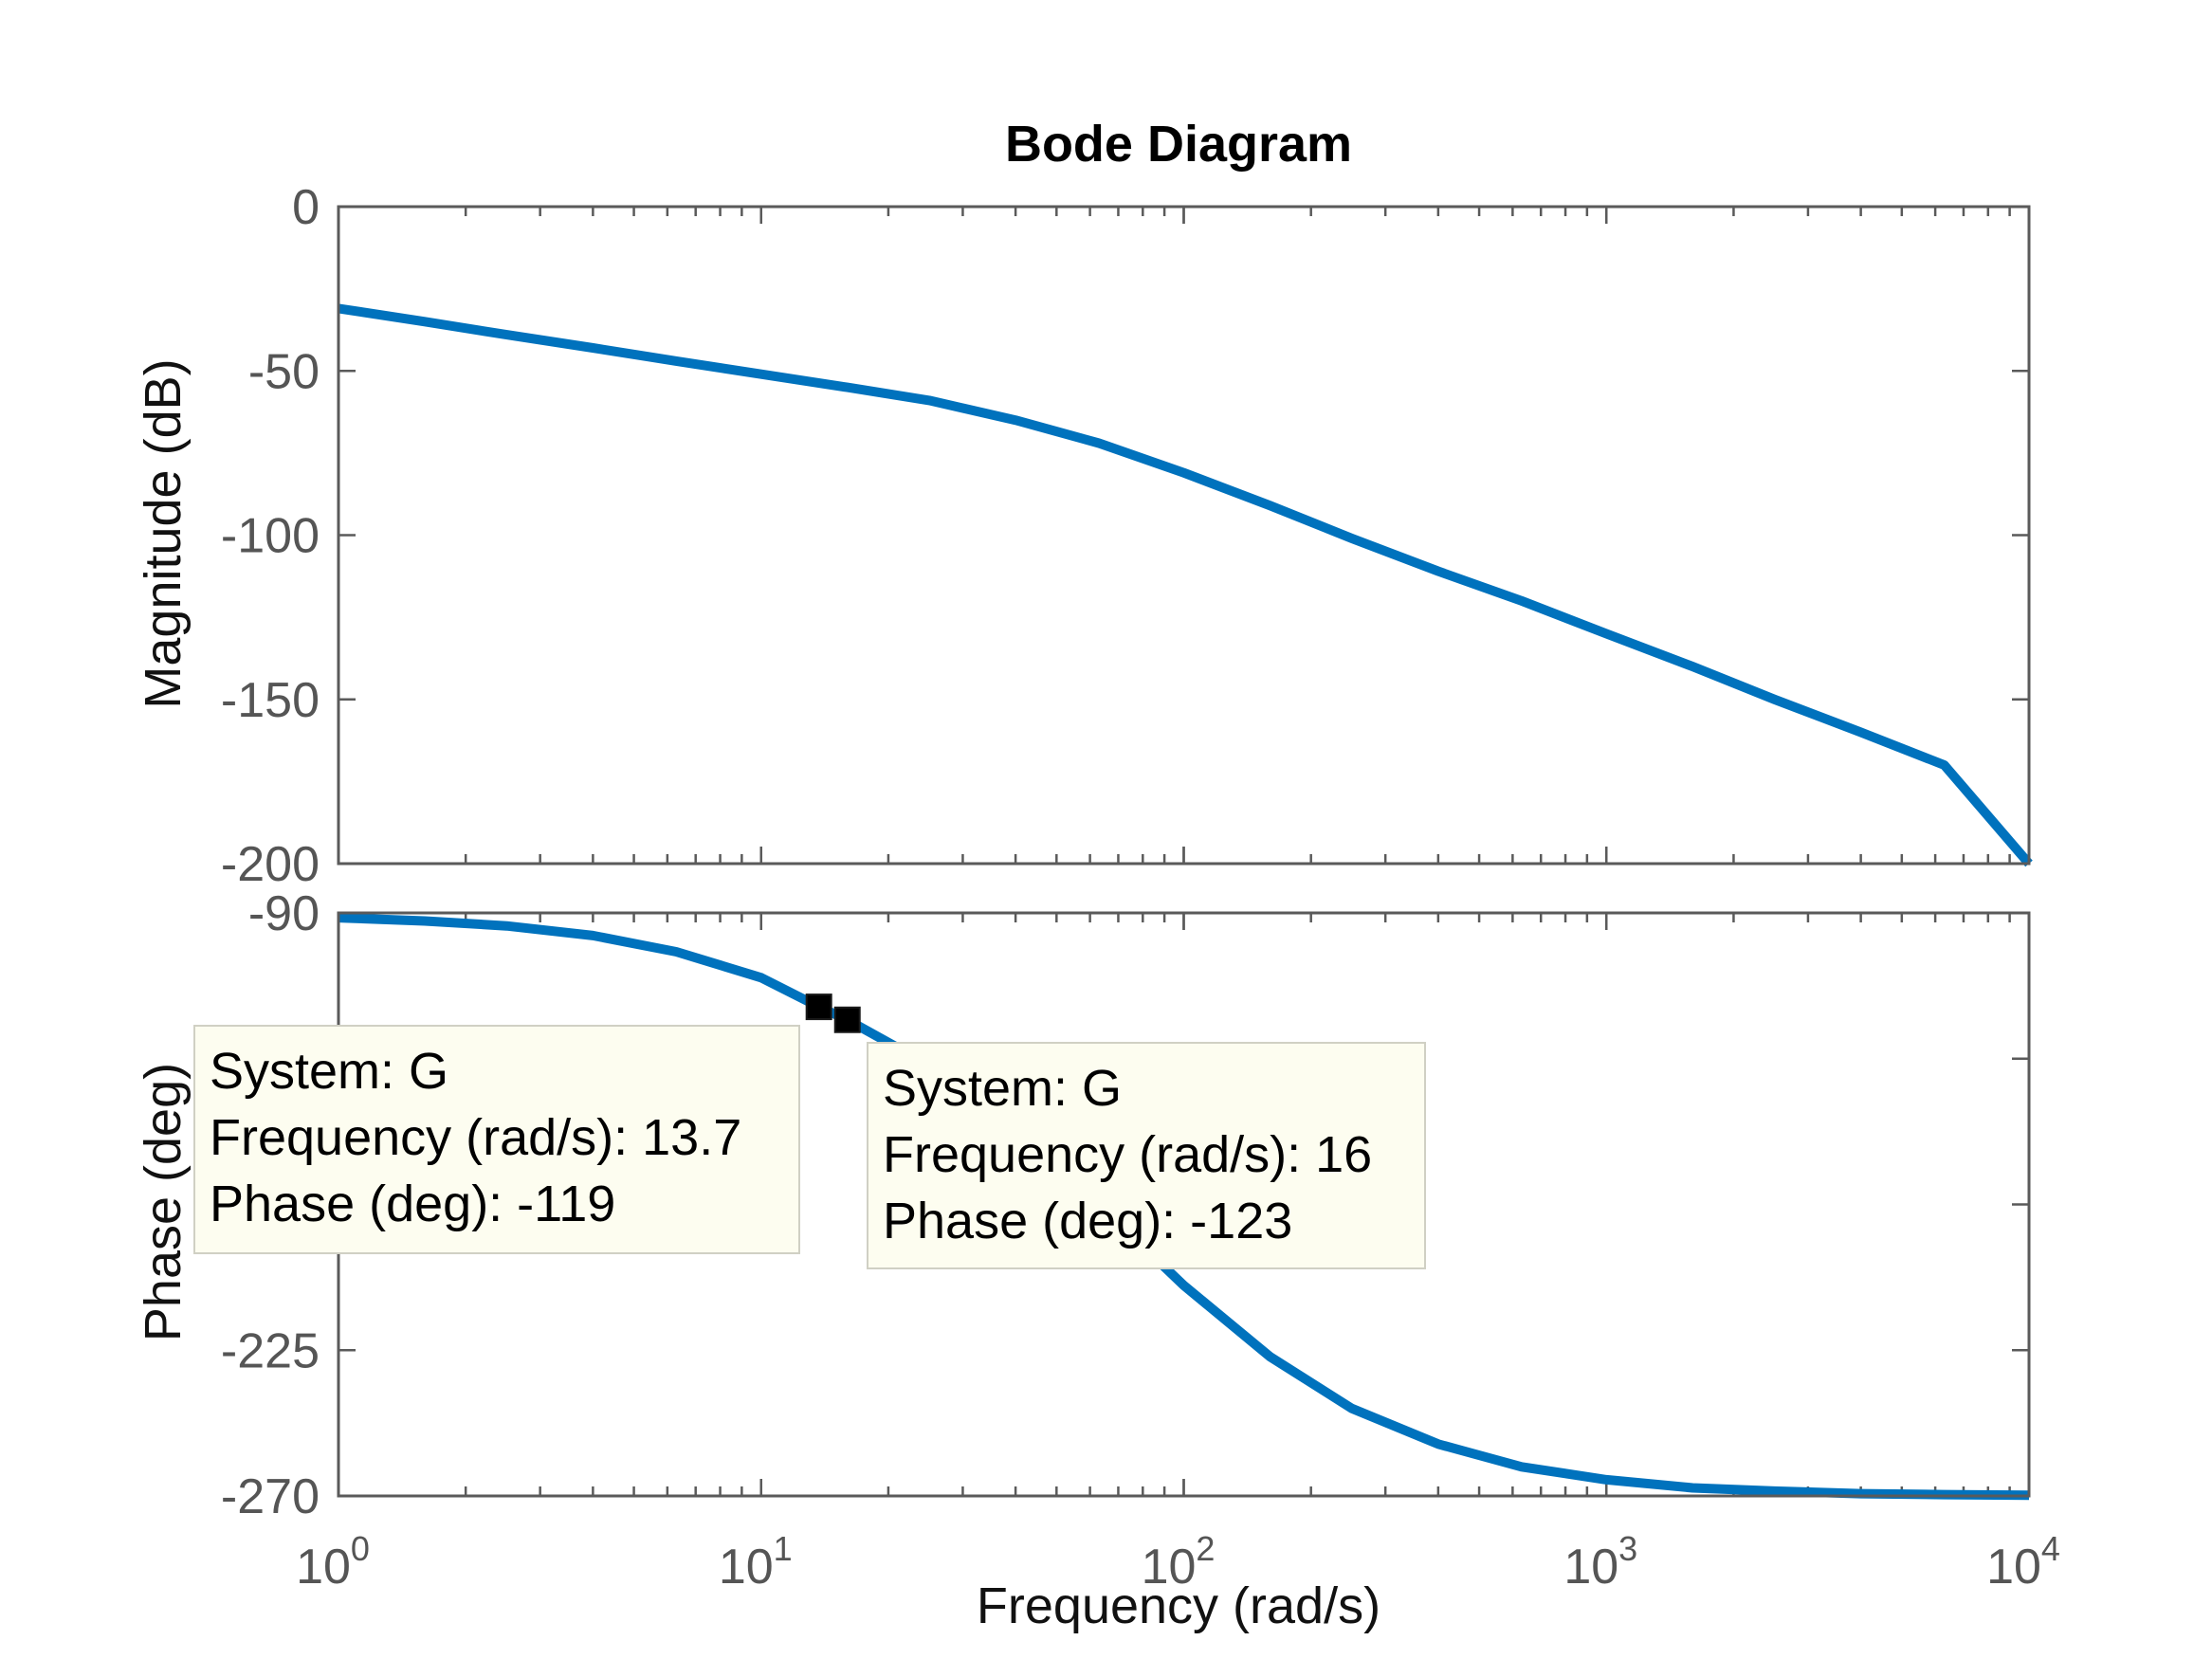 The height and width of the screenshot is (1659, 2212). What do you see at coordinates (270, 864) in the screenshot?
I see `y-tick-label: -200` at bounding box center [270, 864].